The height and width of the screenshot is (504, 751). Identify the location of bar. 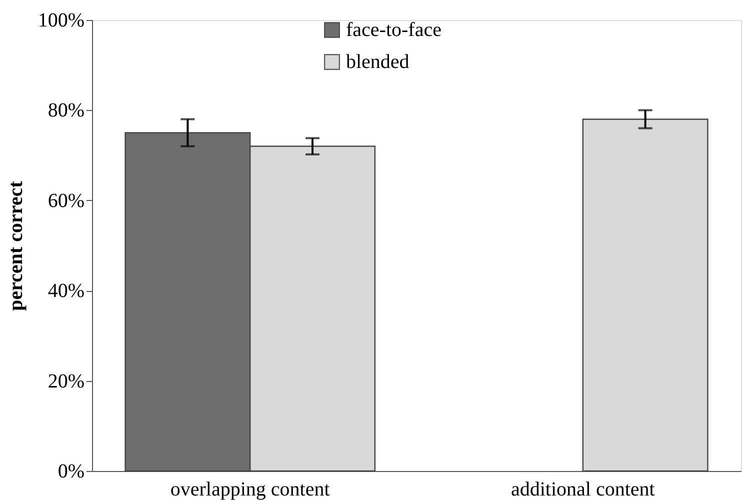
(645, 295).